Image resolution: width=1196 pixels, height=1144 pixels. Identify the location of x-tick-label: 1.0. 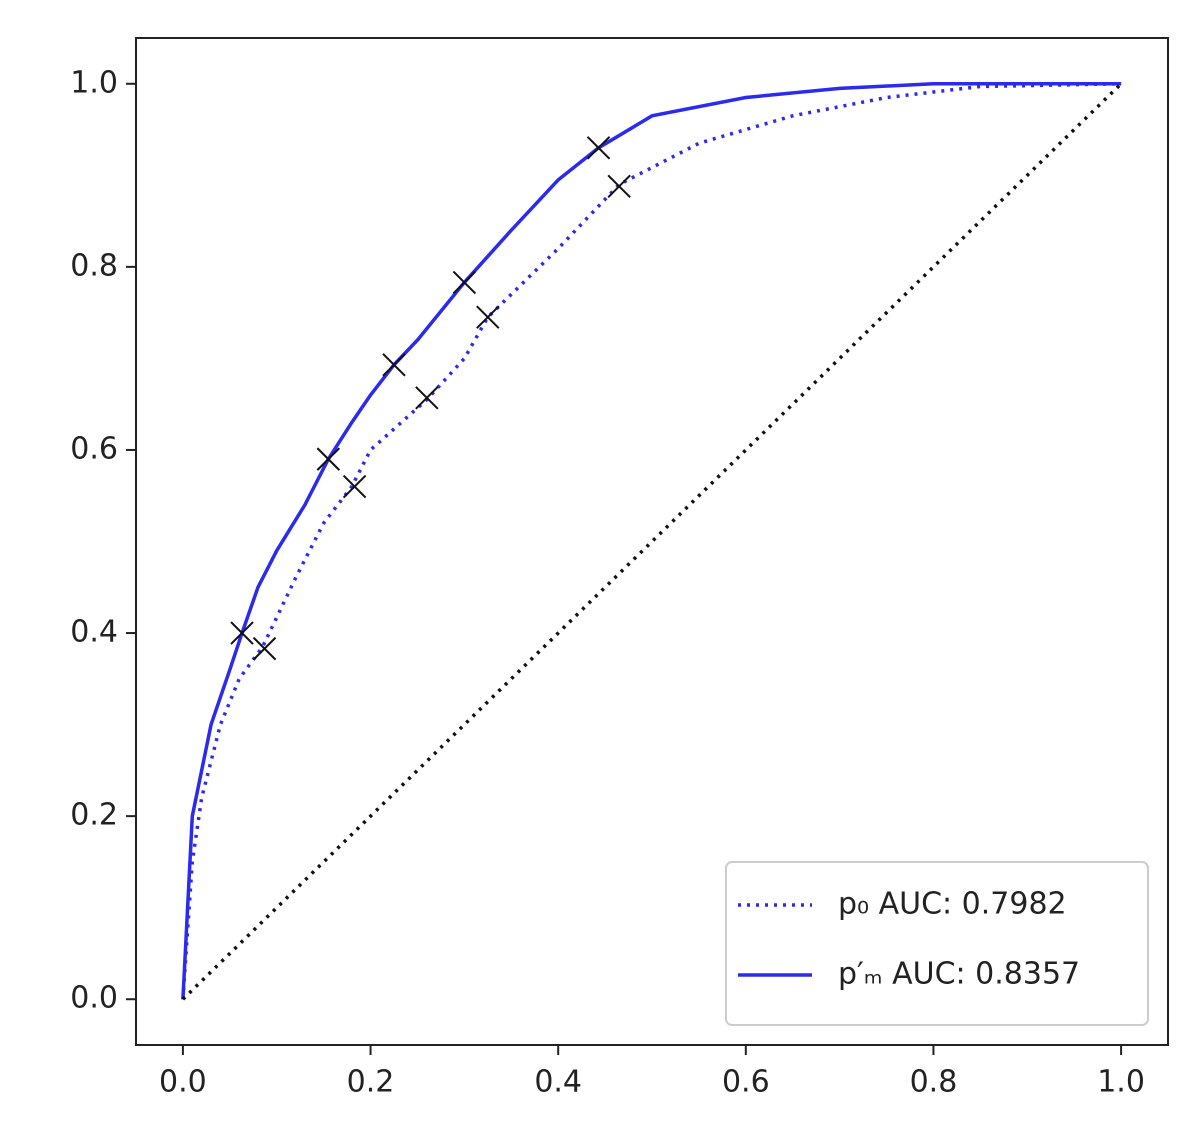
(1121, 1082).